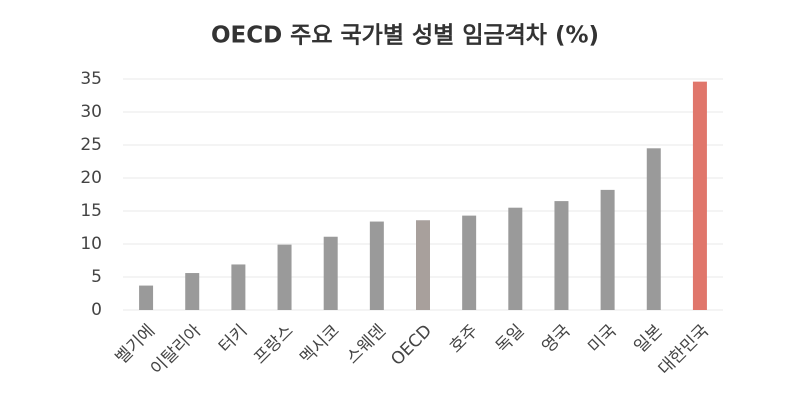 Image resolution: width=800 pixels, height=400 pixels. Describe the element at coordinates (556, 339) in the screenshot. I see `x-tick-label: 영국` at that location.